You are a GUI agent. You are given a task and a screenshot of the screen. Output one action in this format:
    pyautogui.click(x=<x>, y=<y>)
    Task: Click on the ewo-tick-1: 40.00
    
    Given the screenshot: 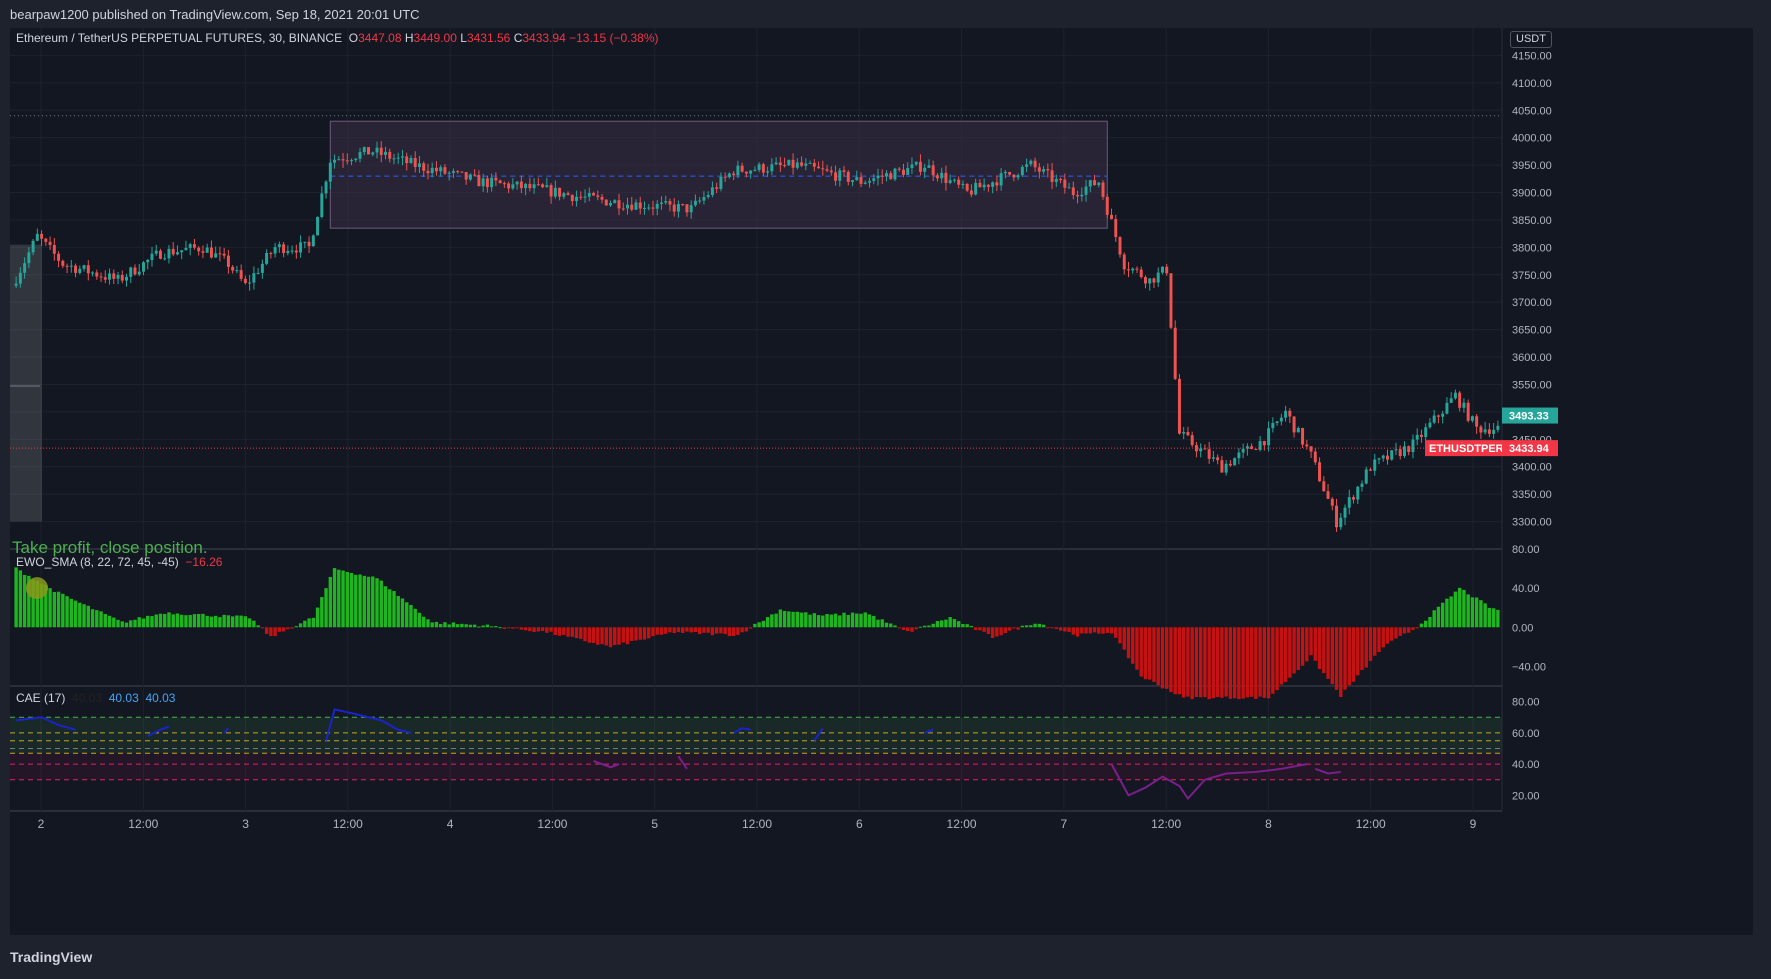 What is the action you would take?
    pyautogui.click(x=1526, y=589)
    